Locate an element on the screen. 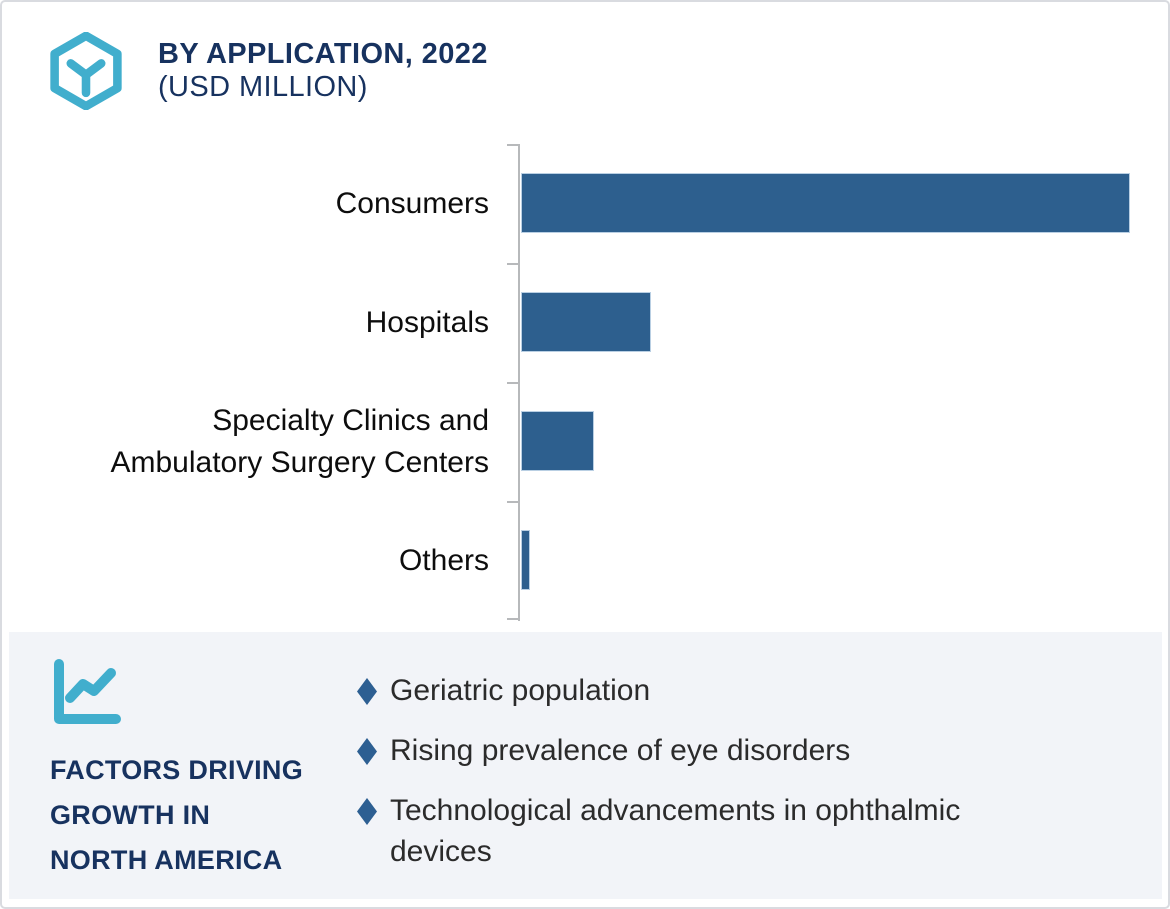 This screenshot has height=909, width=1170. header: BY APPLICATION, 2022 (USD MILLION) is located at coordinates (267, 71).